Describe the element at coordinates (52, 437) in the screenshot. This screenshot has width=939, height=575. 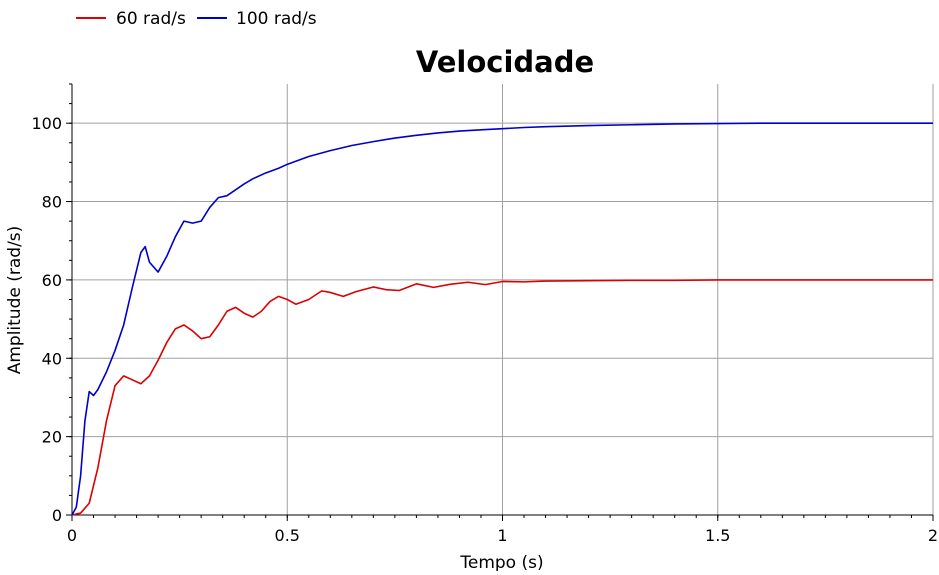
I see `y-tick-label: 20` at that location.